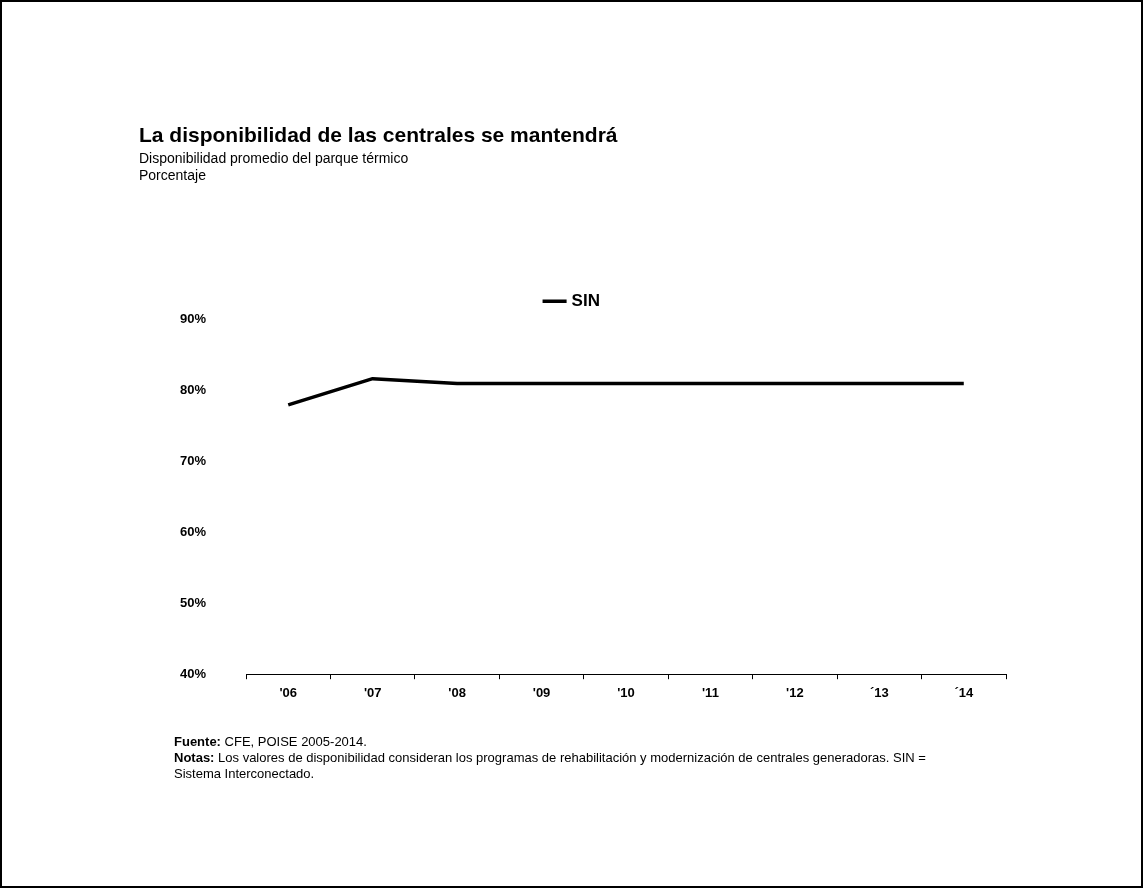 The image size is (1143, 888). I want to click on source-note: Fuente: CFE, POISE 2005-2014., so click(271, 742).